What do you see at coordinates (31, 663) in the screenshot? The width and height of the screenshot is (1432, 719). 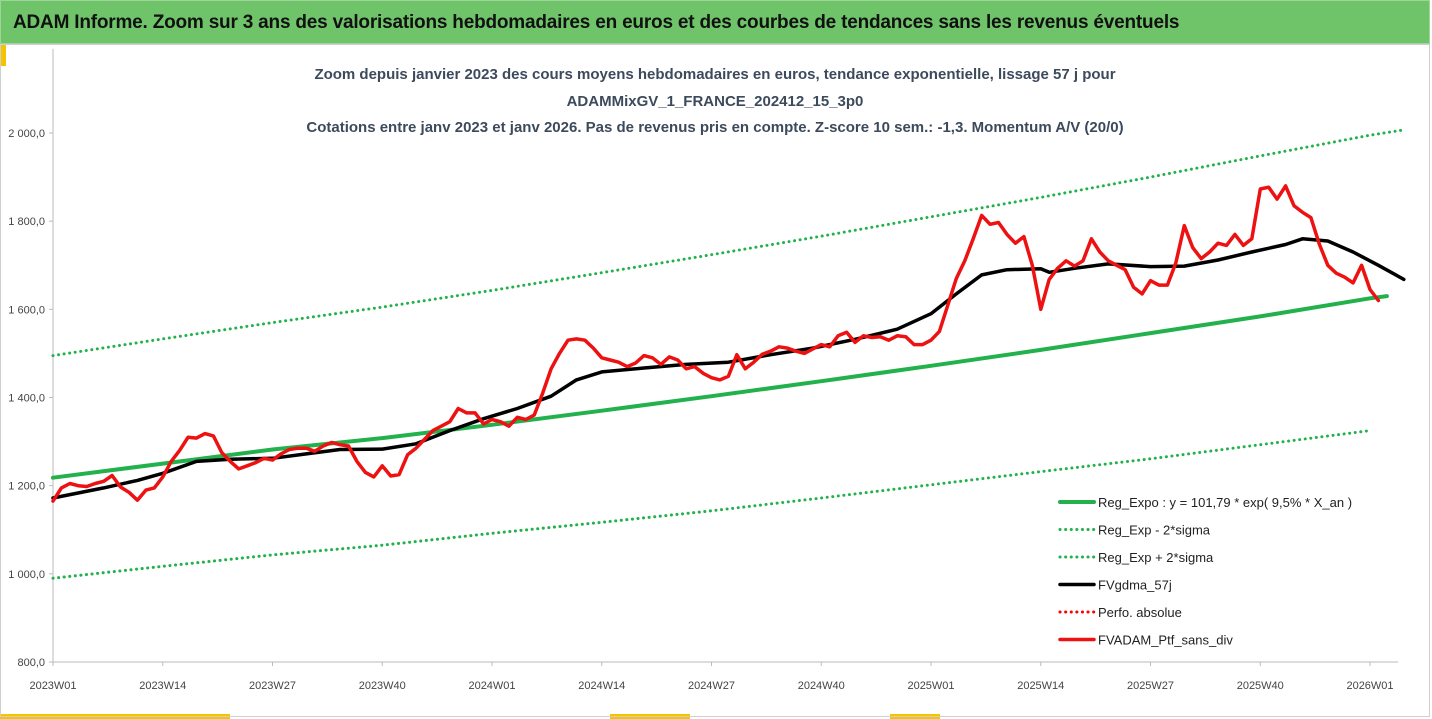 I see `y-tick-label: 800,0` at bounding box center [31, 663].